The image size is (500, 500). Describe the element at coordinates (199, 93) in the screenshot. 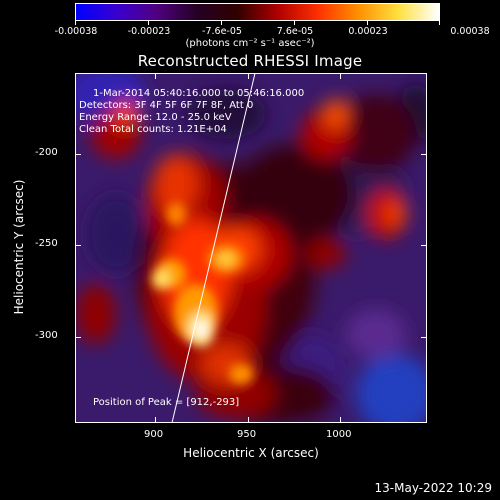

I see `time-range-text: 1-Mar-2014 05:40:16.000 to 05:46:16.000` at that location.